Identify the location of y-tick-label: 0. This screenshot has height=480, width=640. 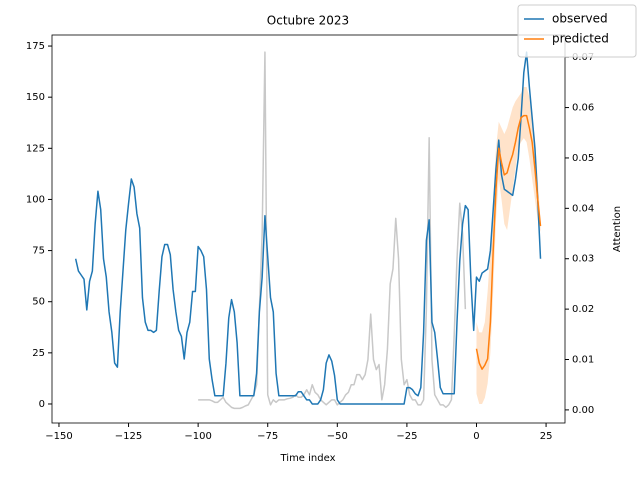
(42, 404).